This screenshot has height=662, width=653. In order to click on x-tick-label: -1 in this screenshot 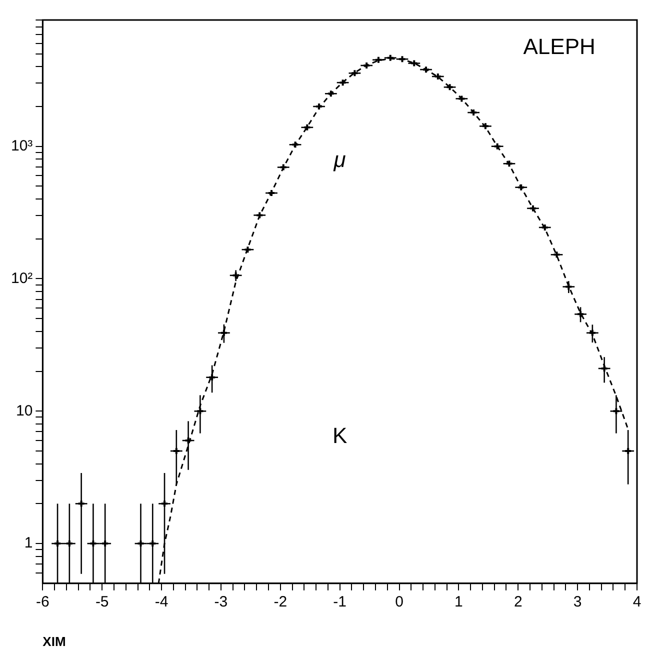, I will do `click(340, 602)`.